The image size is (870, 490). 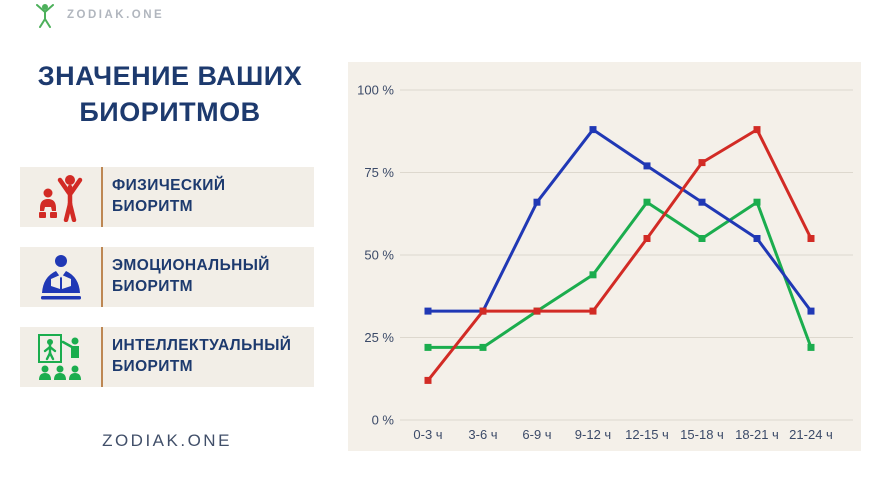 What do you see at coordinates (379, 172) in the screenshot?
I see `y-axis-tick: 75 %` at bounding box center [379, 172].